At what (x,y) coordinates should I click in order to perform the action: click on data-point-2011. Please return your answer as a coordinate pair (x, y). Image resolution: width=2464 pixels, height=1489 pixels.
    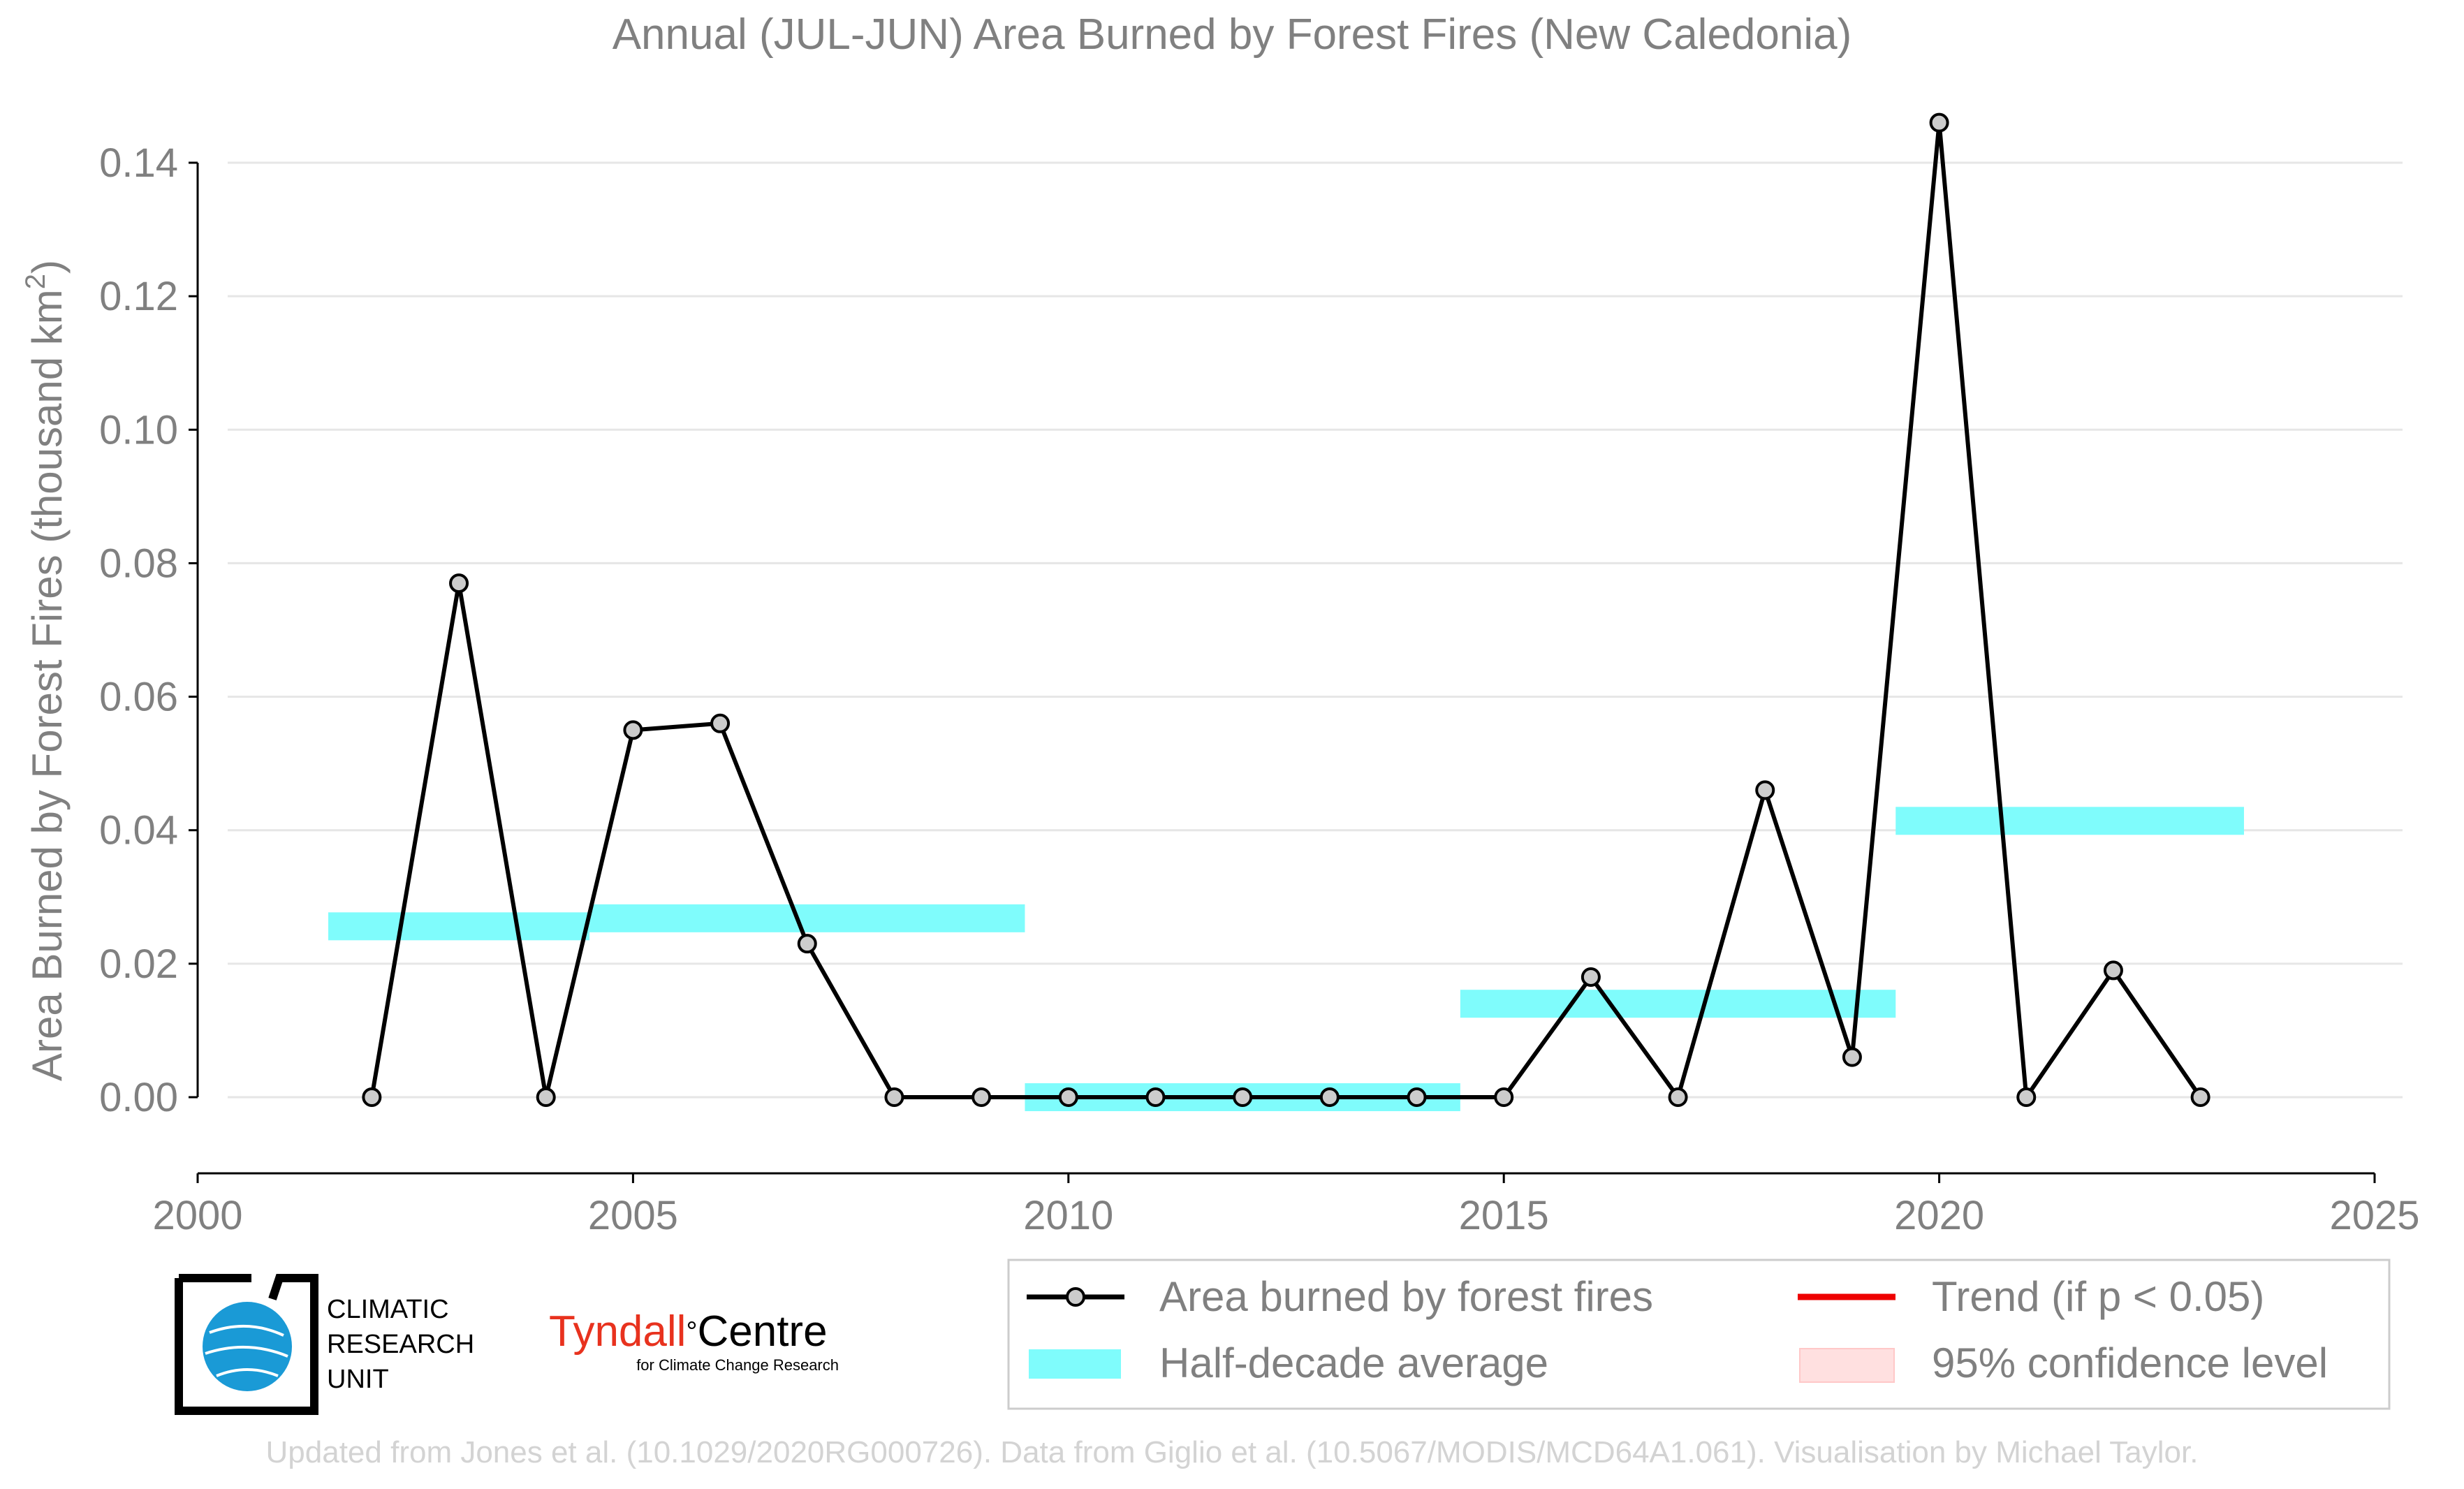
    Looking at the image, I should click on (1155, 1097).